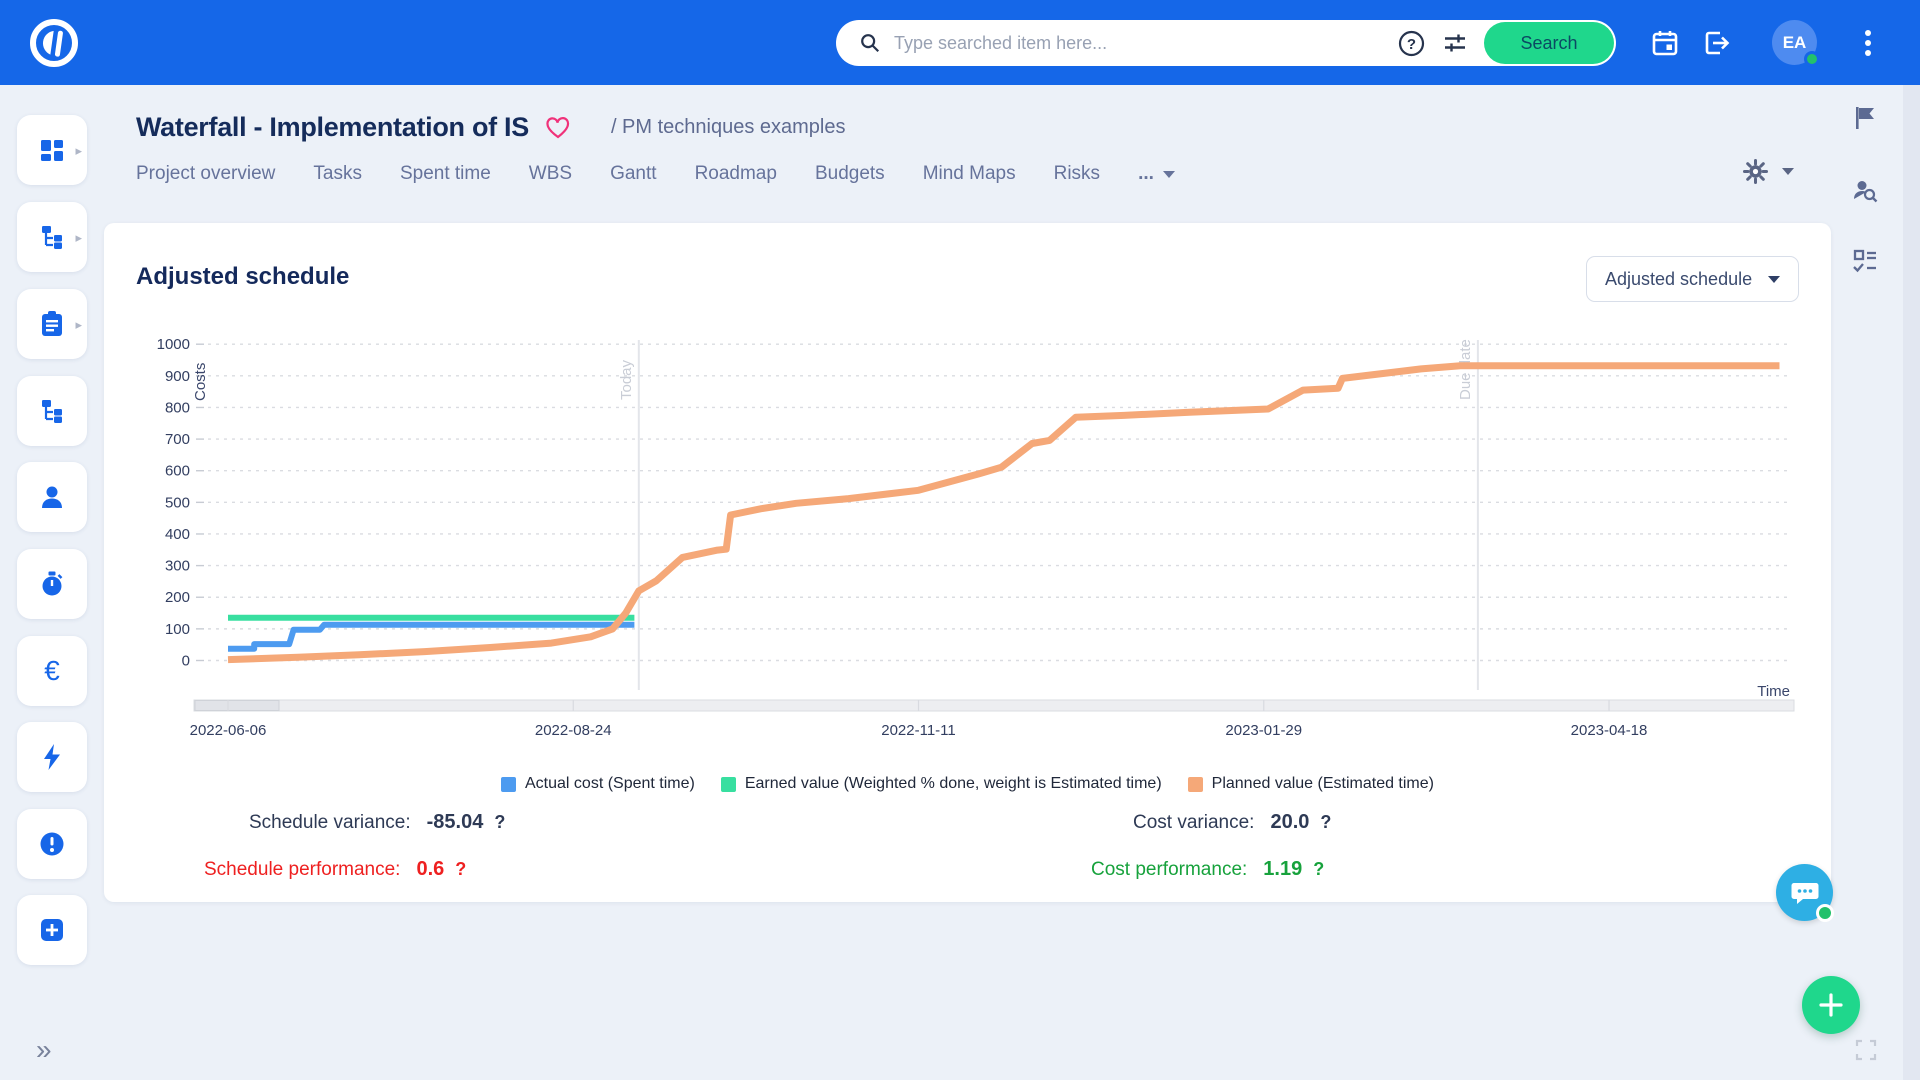 This screenshot has width=1920, height=1080. What do you see at coordinates (849, 173) in the screenshot?
I see `tab-budgets: Budgets` at bounding box center [849, 173].